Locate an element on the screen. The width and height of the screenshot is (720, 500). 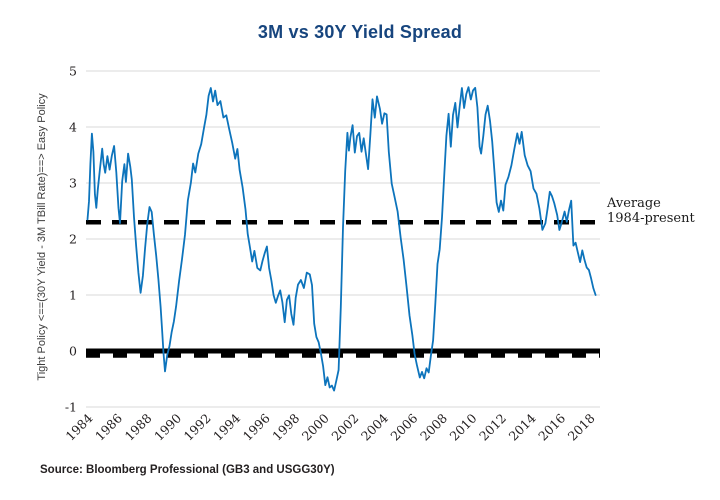
svg-text: 1990 is located at coordinates (167, 426).